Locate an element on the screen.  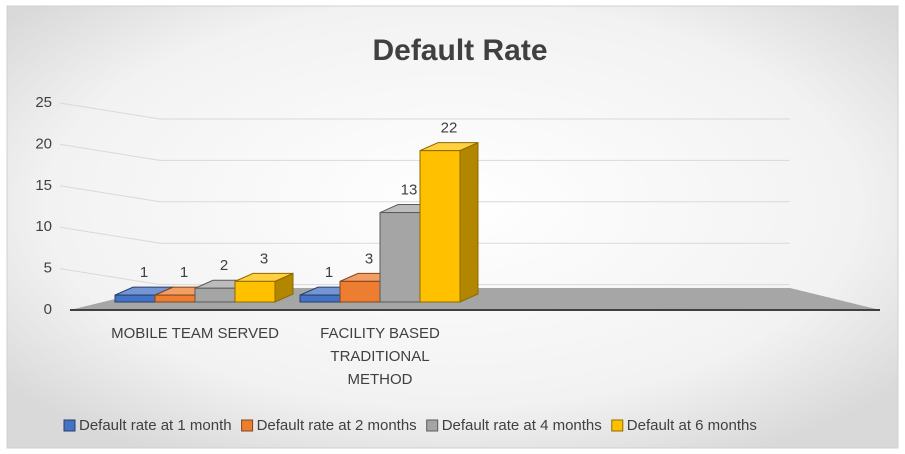
x-tick-label: FACILITY BASED TRADITIONAL METHOD is located at coordinates (380, 356).